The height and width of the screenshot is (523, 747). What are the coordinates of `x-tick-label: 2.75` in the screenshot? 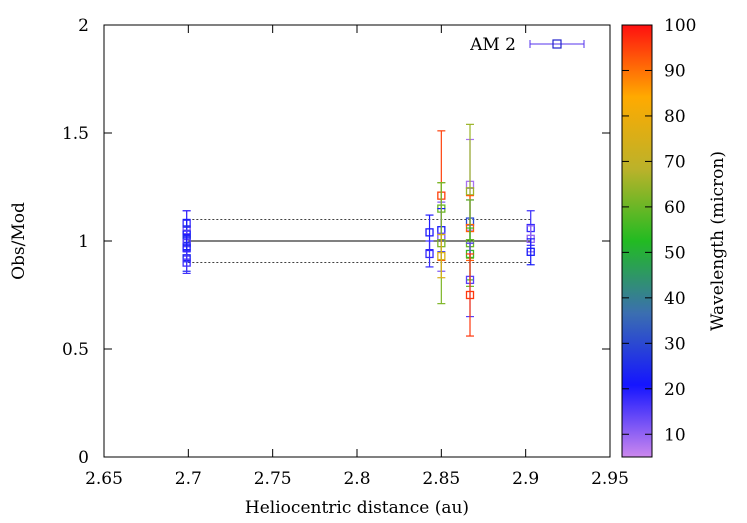 It's located at (273, 479).